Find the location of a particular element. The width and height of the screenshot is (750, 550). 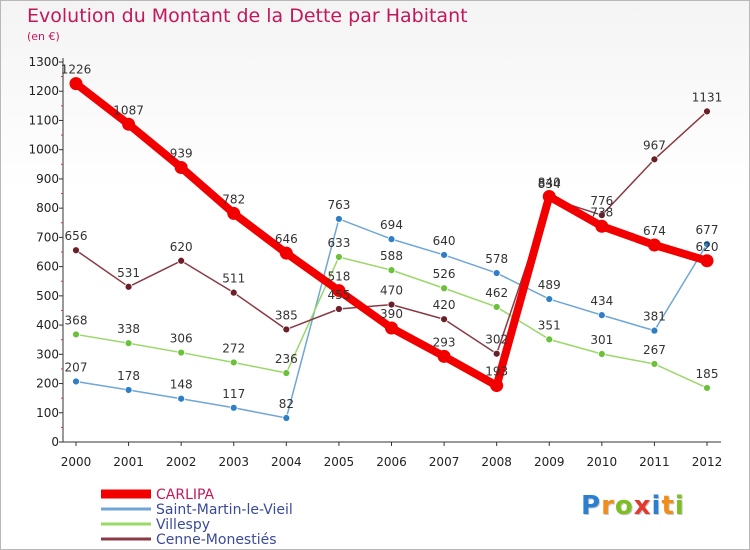

logo-letter: t is located at coordinates (668, 506).